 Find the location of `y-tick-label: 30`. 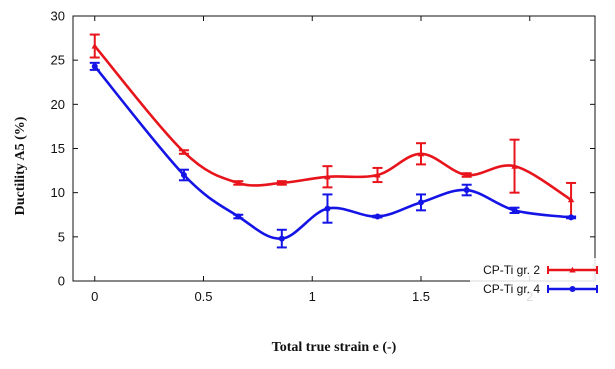

y-tick-label: 30 is located at coordinates (58, 16).